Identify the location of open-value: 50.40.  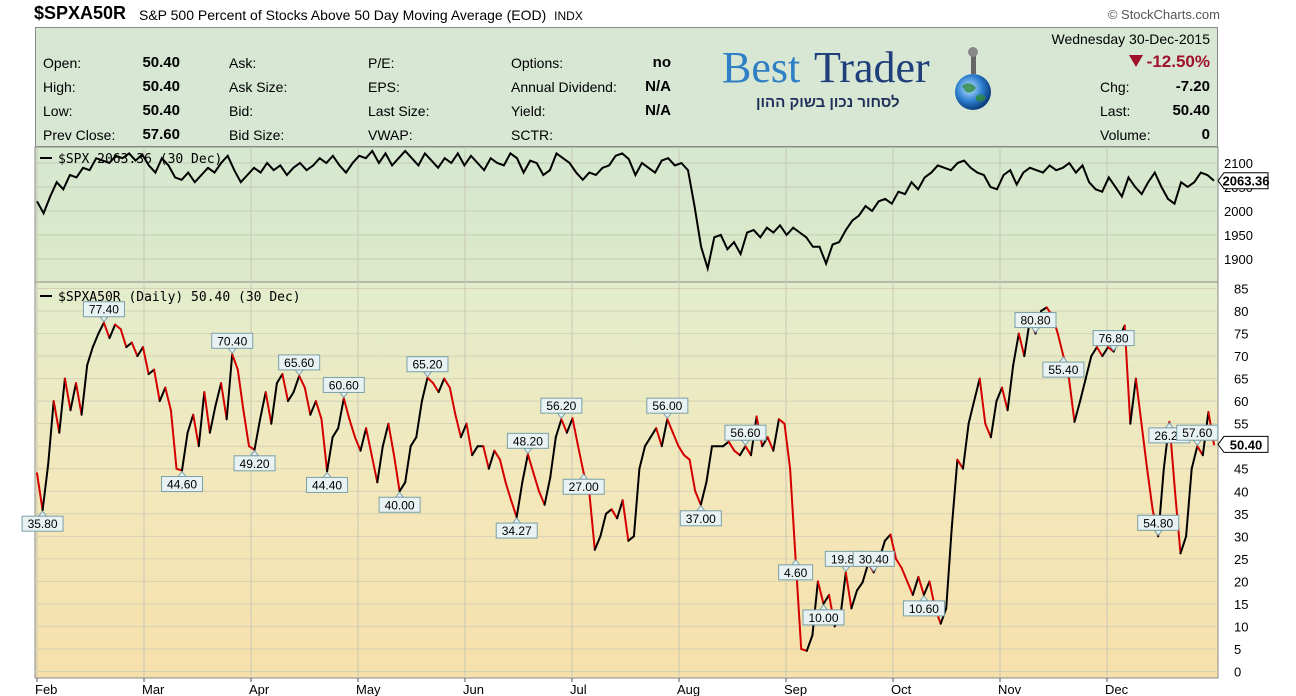
(161, 62).